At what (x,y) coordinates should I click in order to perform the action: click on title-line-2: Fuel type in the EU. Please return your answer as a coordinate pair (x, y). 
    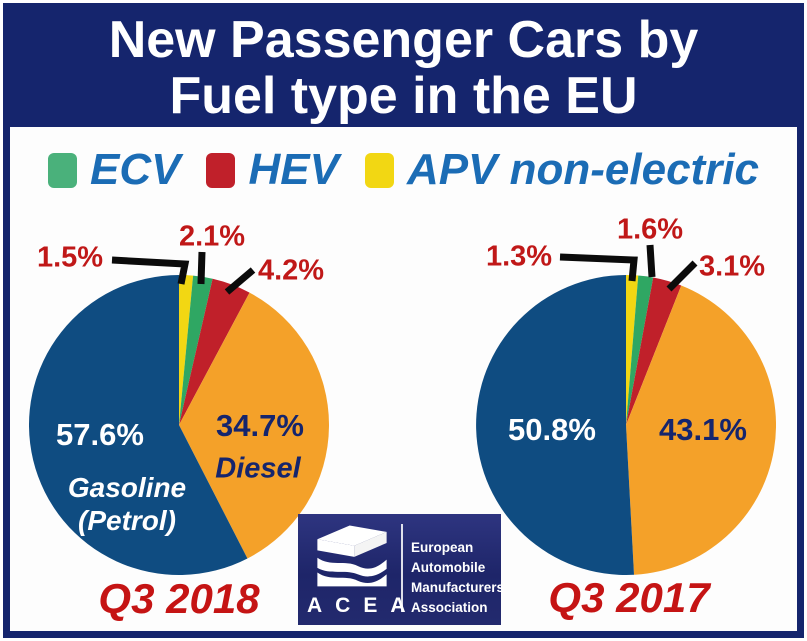
    Looking at the image, I should click on (403, 95).